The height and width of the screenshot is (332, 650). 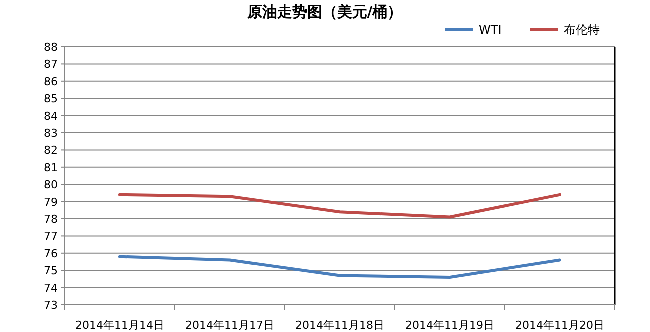 What do you see at coordinates (51, 65) in the screenshot?
I see `y-tick-label: 87` at bounding box center [51, 65].